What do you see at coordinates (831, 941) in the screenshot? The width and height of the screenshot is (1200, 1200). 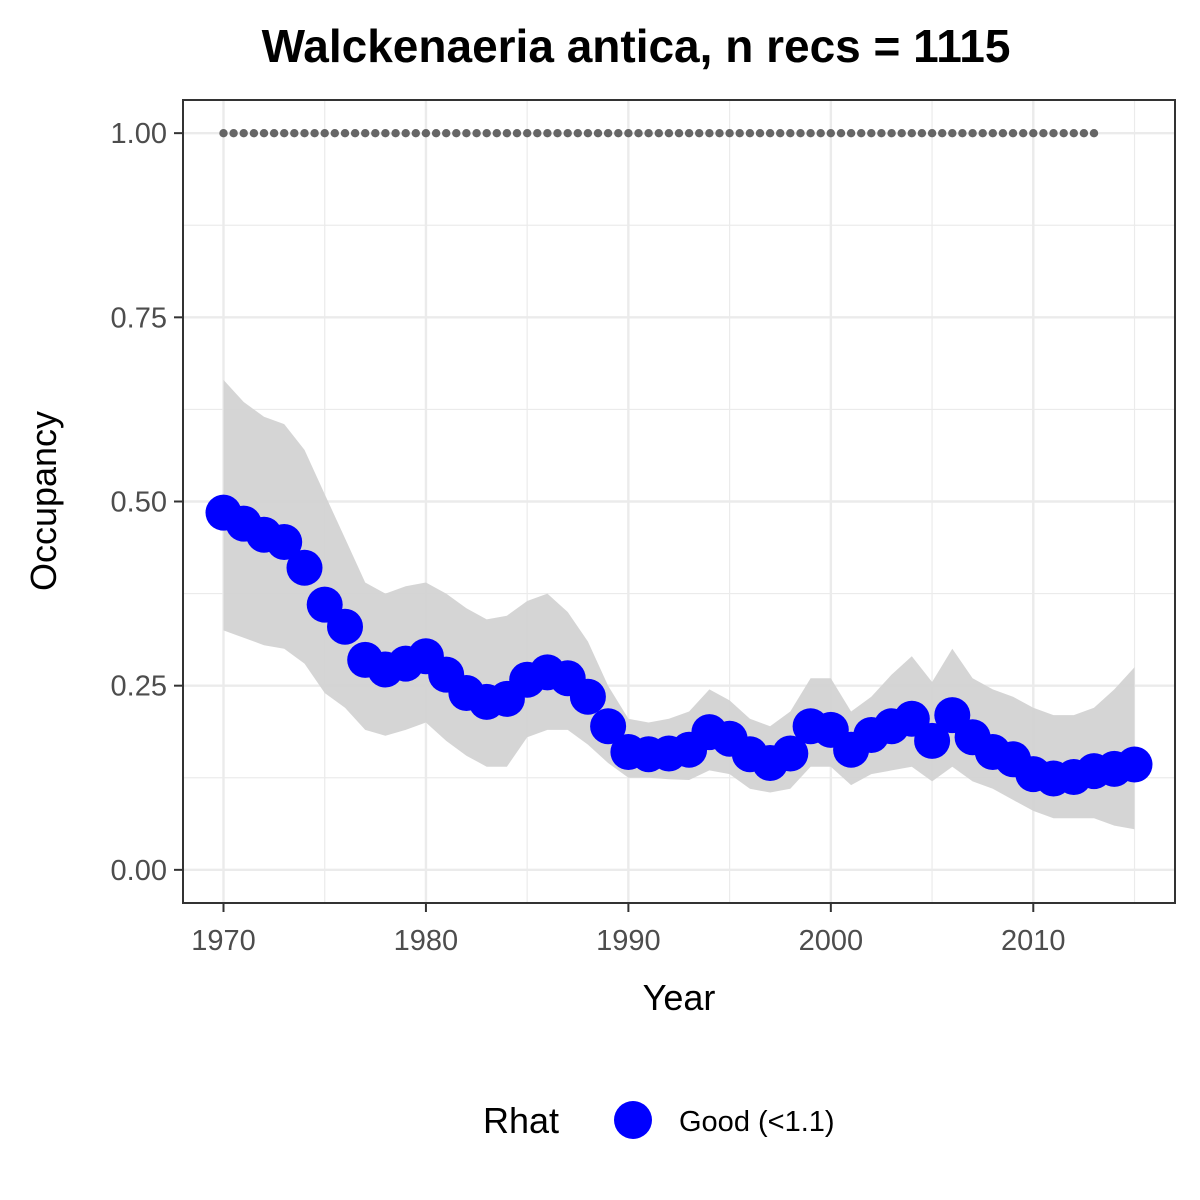 I see `x-tick-label: 2000` at bounding box center [831, 941].